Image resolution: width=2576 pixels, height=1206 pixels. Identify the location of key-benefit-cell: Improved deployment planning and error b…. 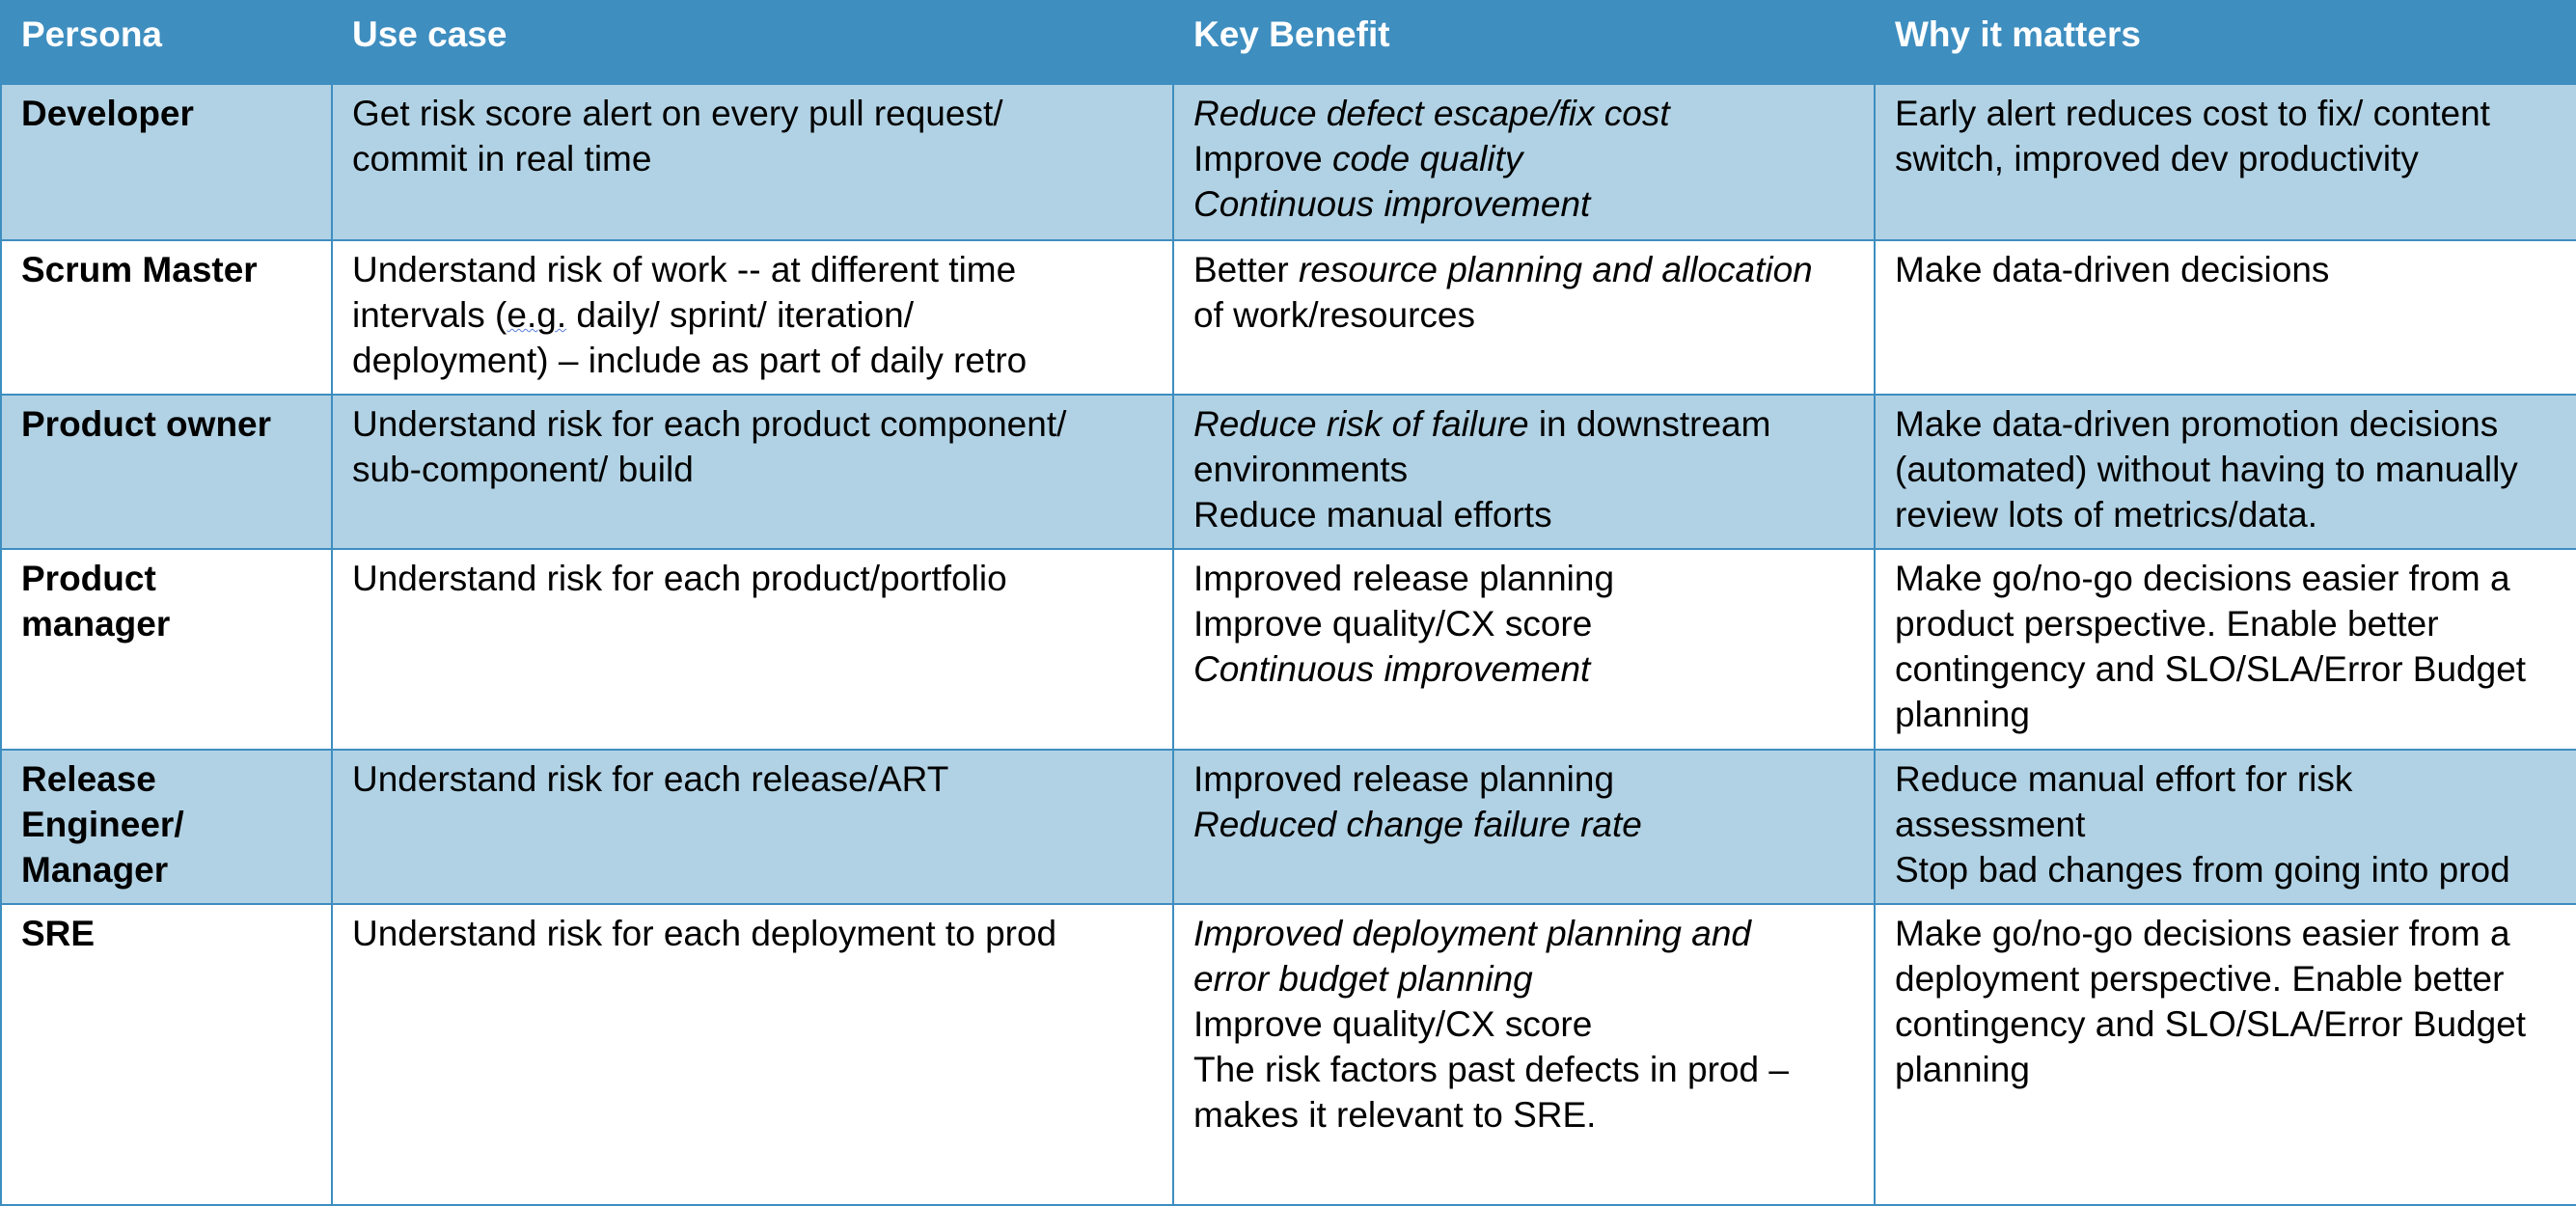
(1524, 1054).